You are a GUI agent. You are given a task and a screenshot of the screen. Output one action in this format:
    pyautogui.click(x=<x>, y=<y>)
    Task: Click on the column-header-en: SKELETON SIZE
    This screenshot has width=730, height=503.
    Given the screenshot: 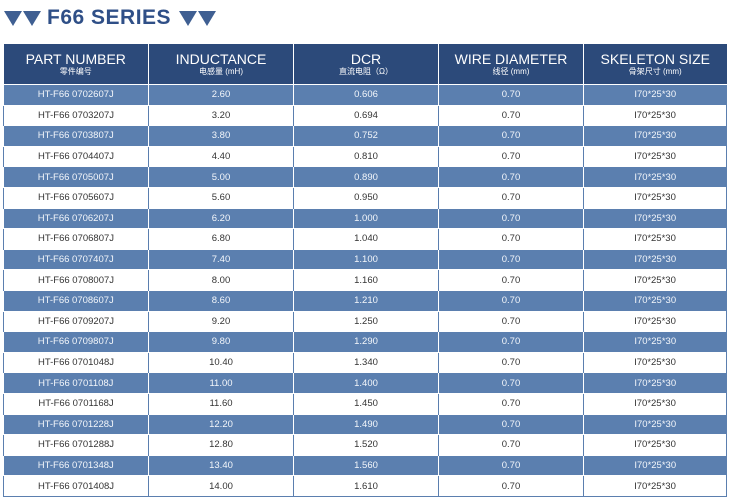 What is the action you would take?
    pyautogui.click(x=655, y=59)
    